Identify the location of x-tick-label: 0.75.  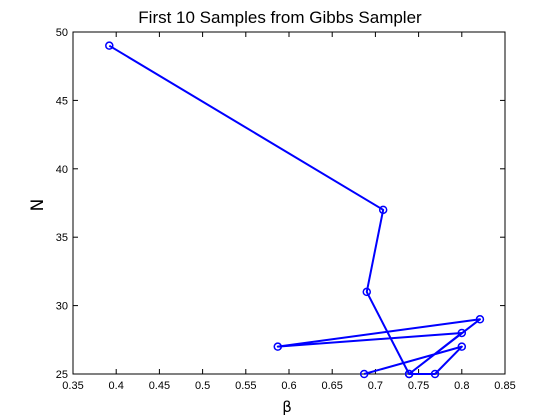
(418, 386).